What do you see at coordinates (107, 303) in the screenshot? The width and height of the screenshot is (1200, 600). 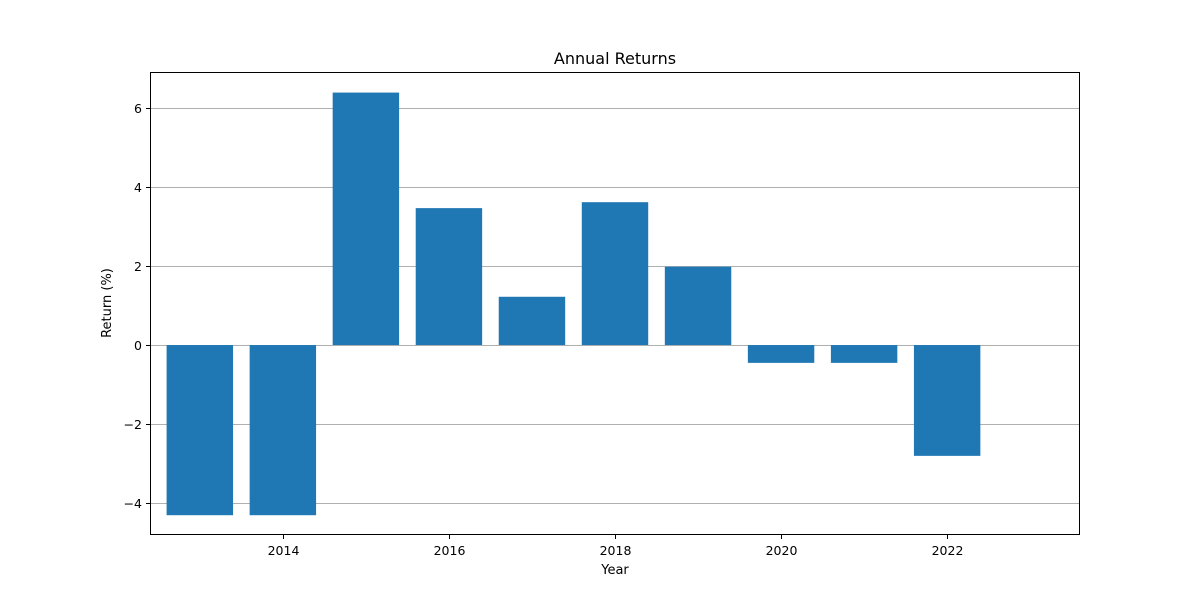 I see `y-axis-label: Return (%)` at bounding box center [107, 303].